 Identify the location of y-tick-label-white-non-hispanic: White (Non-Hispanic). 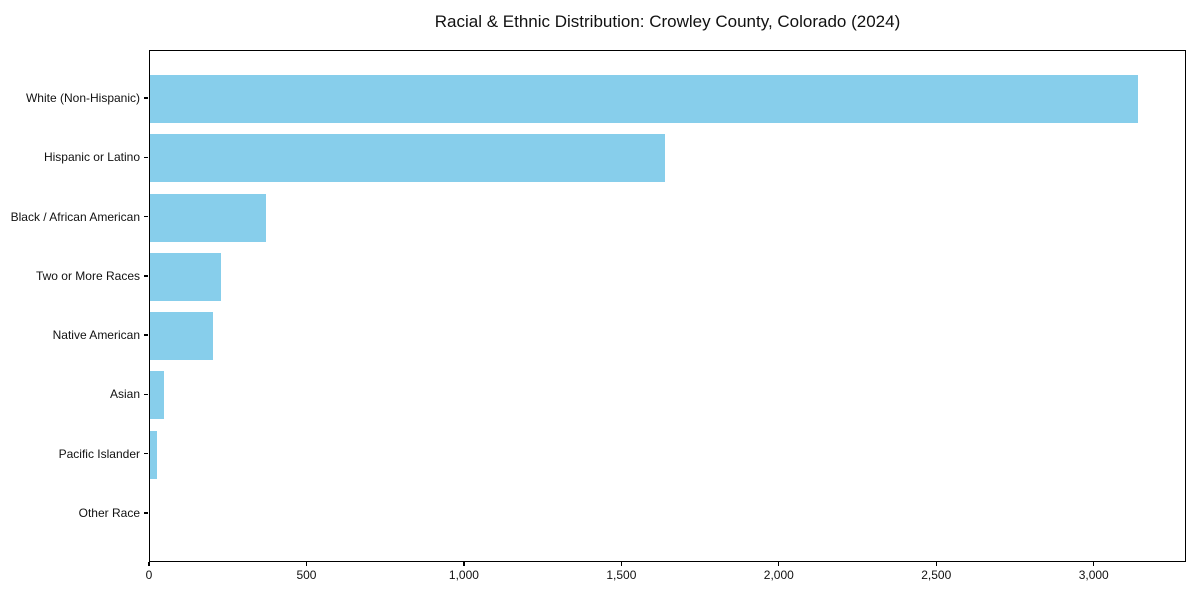
(82, 98).